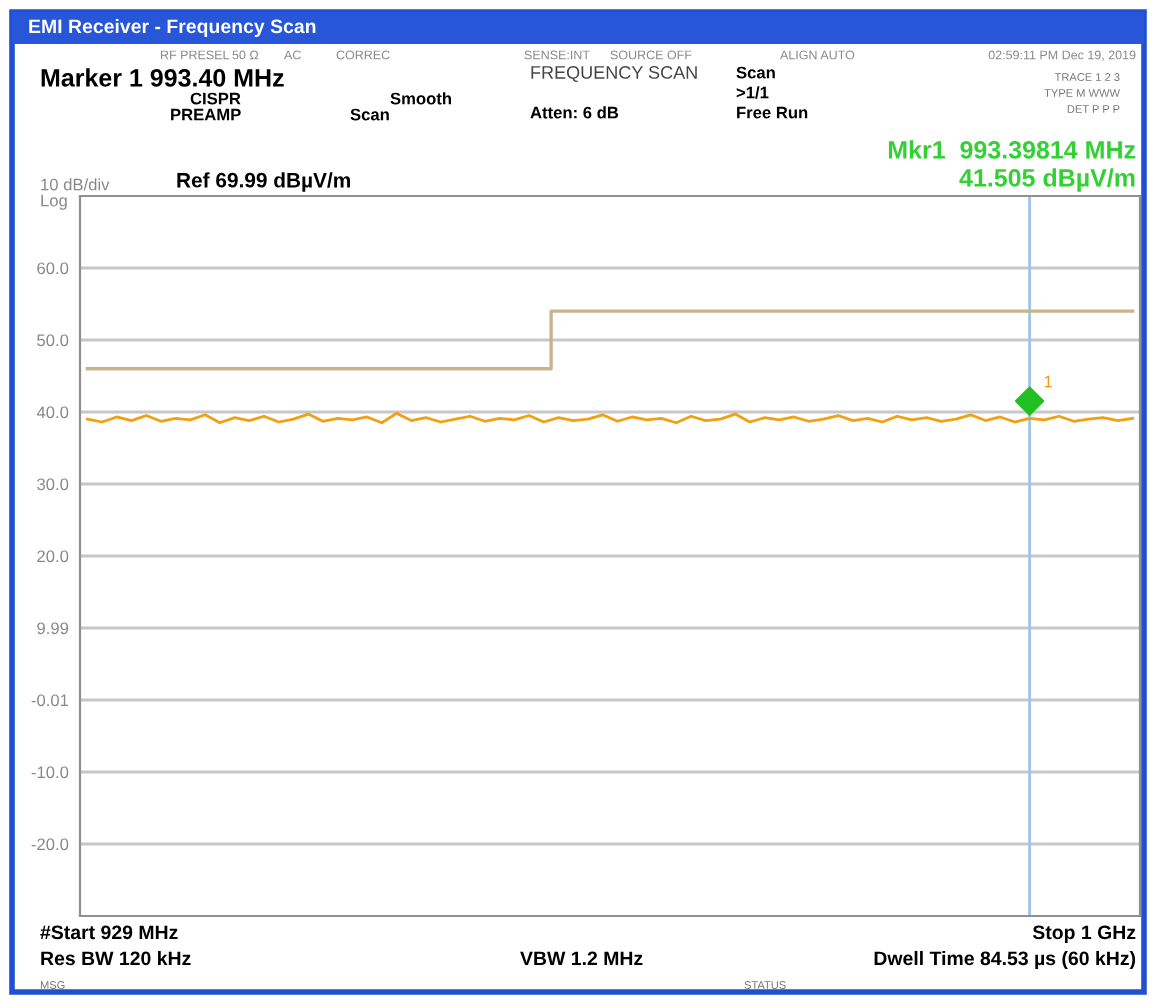 The height and width of the screenshot is (1002, 1154). What do you see at coordinates (50, 772) in the screenshot?
I see `y-tick-label: -10.0` at bounding box center [50, 772].